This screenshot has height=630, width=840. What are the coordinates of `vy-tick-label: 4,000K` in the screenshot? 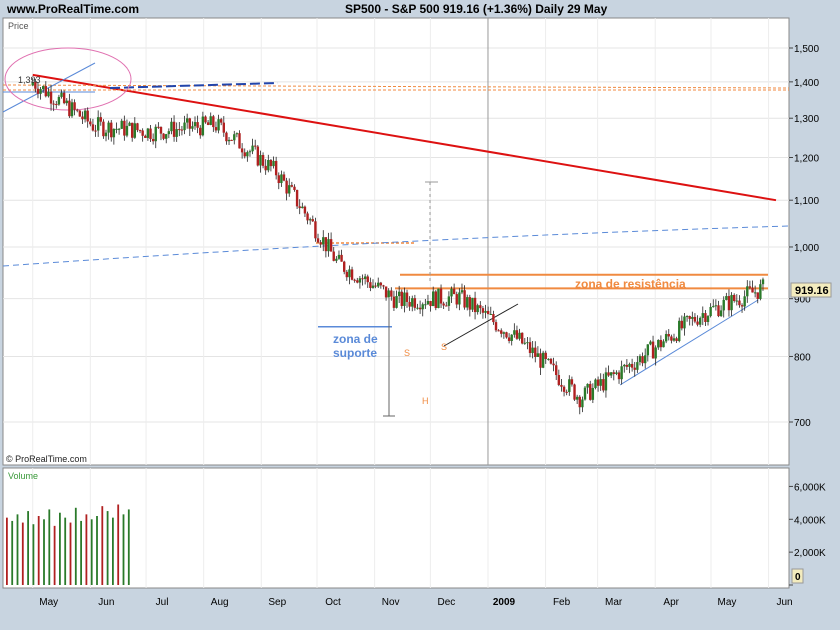 It's located at (810, 520).